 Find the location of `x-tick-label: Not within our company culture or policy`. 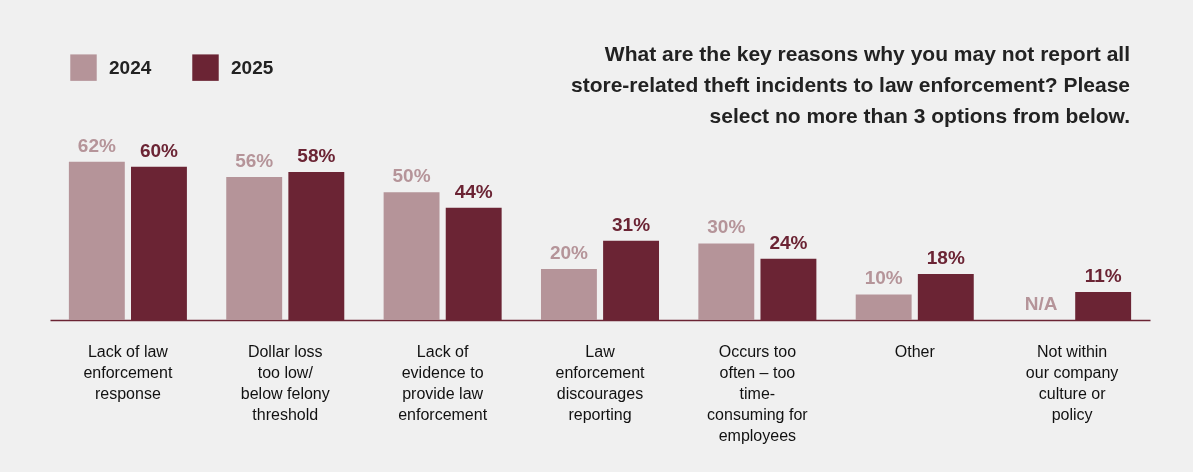

x-tick-label: Not within our company culture or policy is located at coordinates (1072, 383).